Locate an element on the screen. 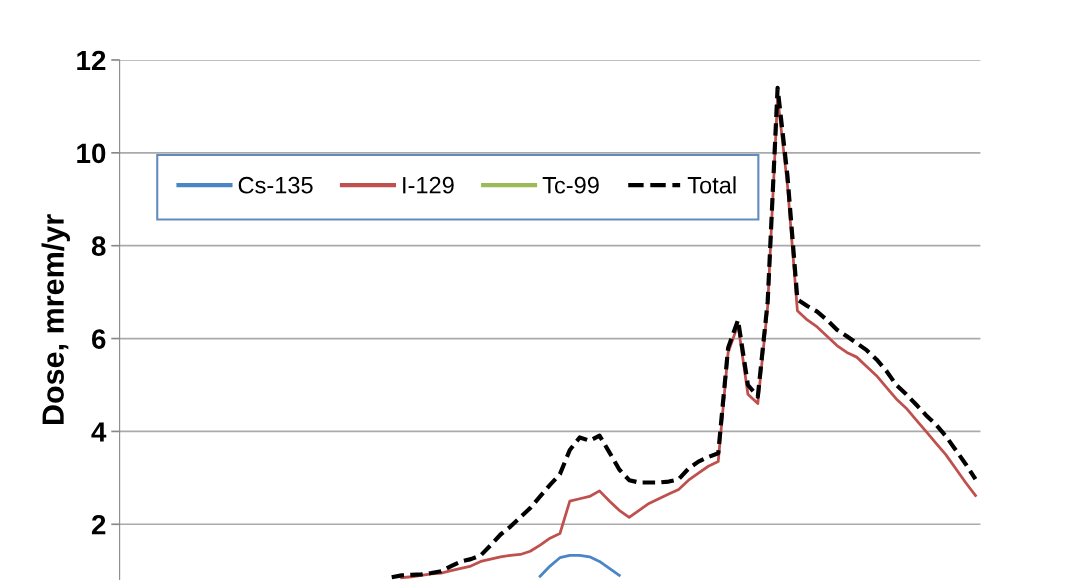 The width and height of the screenshot is (1068, 580). y-tick-label: 6 is located at coordinates (98, 339).